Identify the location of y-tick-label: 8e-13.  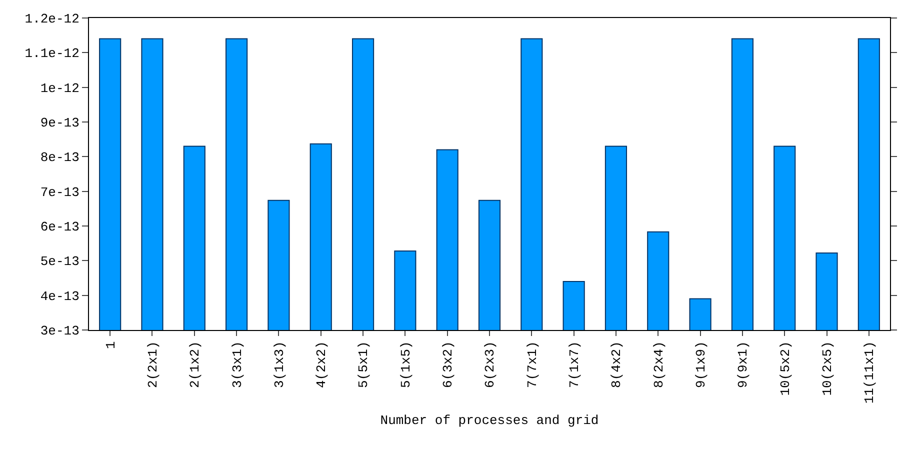
(60, 158).